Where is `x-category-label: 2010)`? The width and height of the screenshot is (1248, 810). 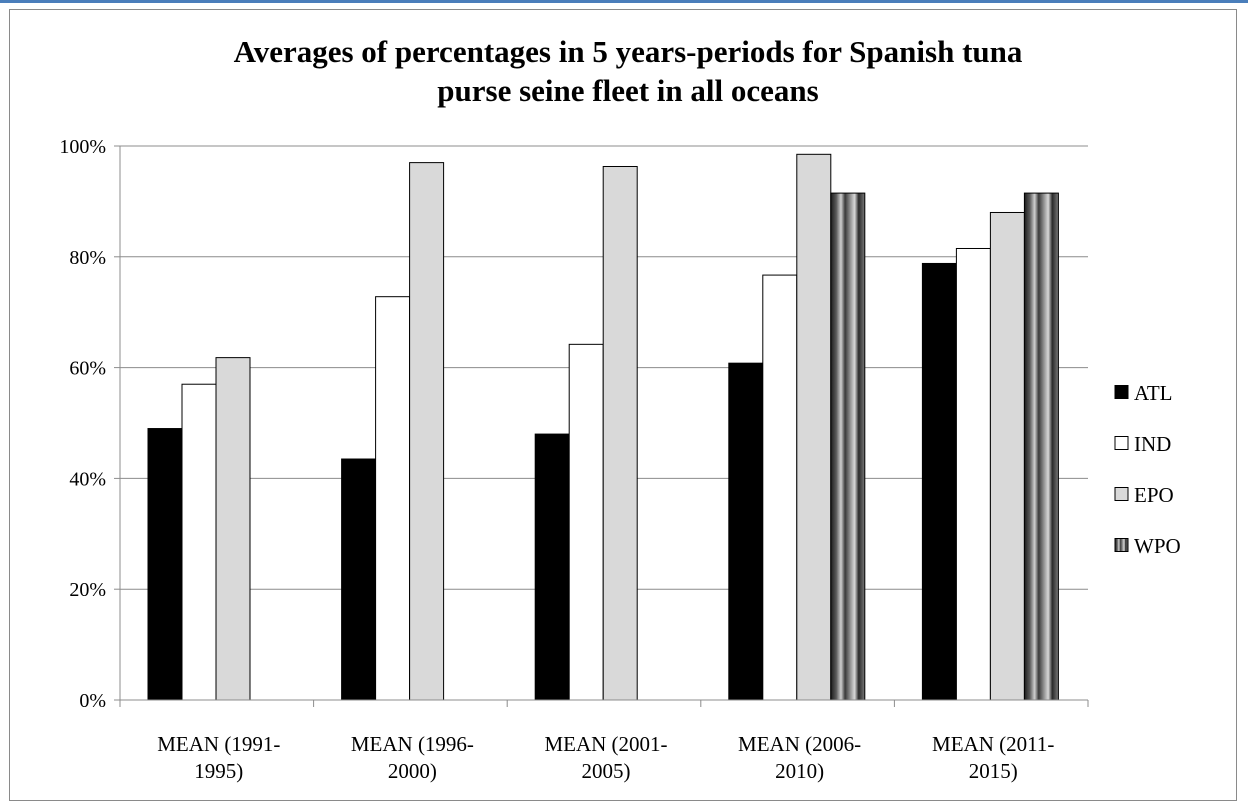 x-category-label: 2010) is located at coordinates (799, 771).